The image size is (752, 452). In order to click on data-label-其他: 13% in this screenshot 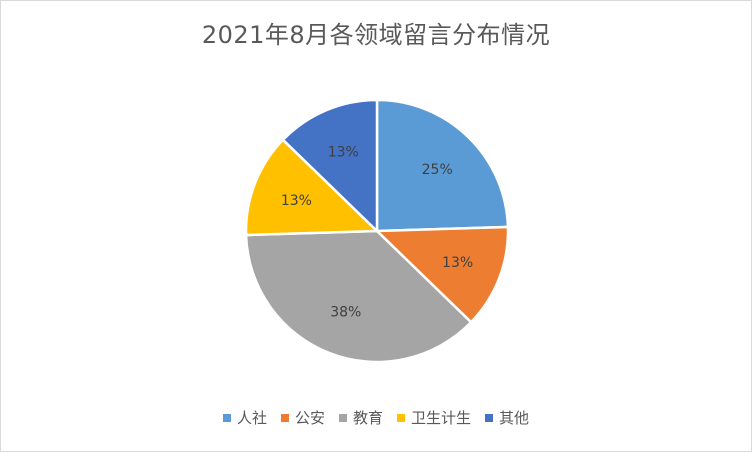, I will do `click(343, 152)`.